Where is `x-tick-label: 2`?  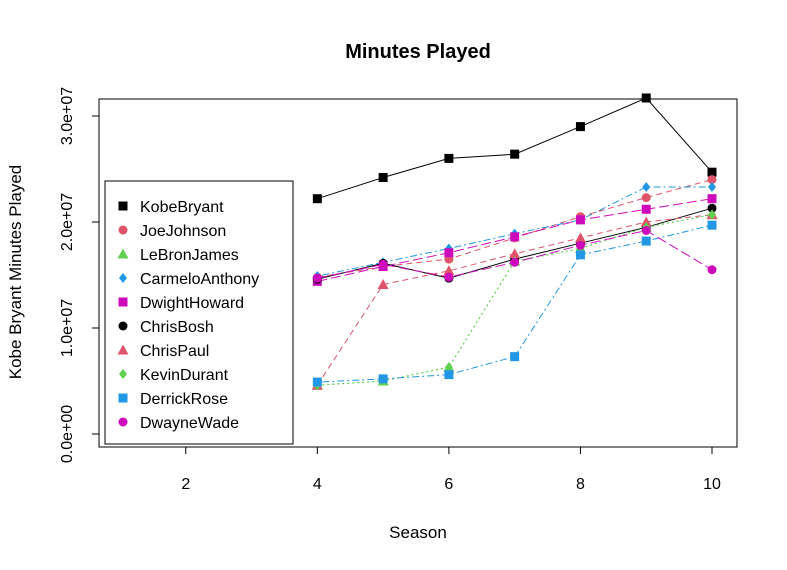
x-tick-label: 2 is located at coordinates (185, 484).